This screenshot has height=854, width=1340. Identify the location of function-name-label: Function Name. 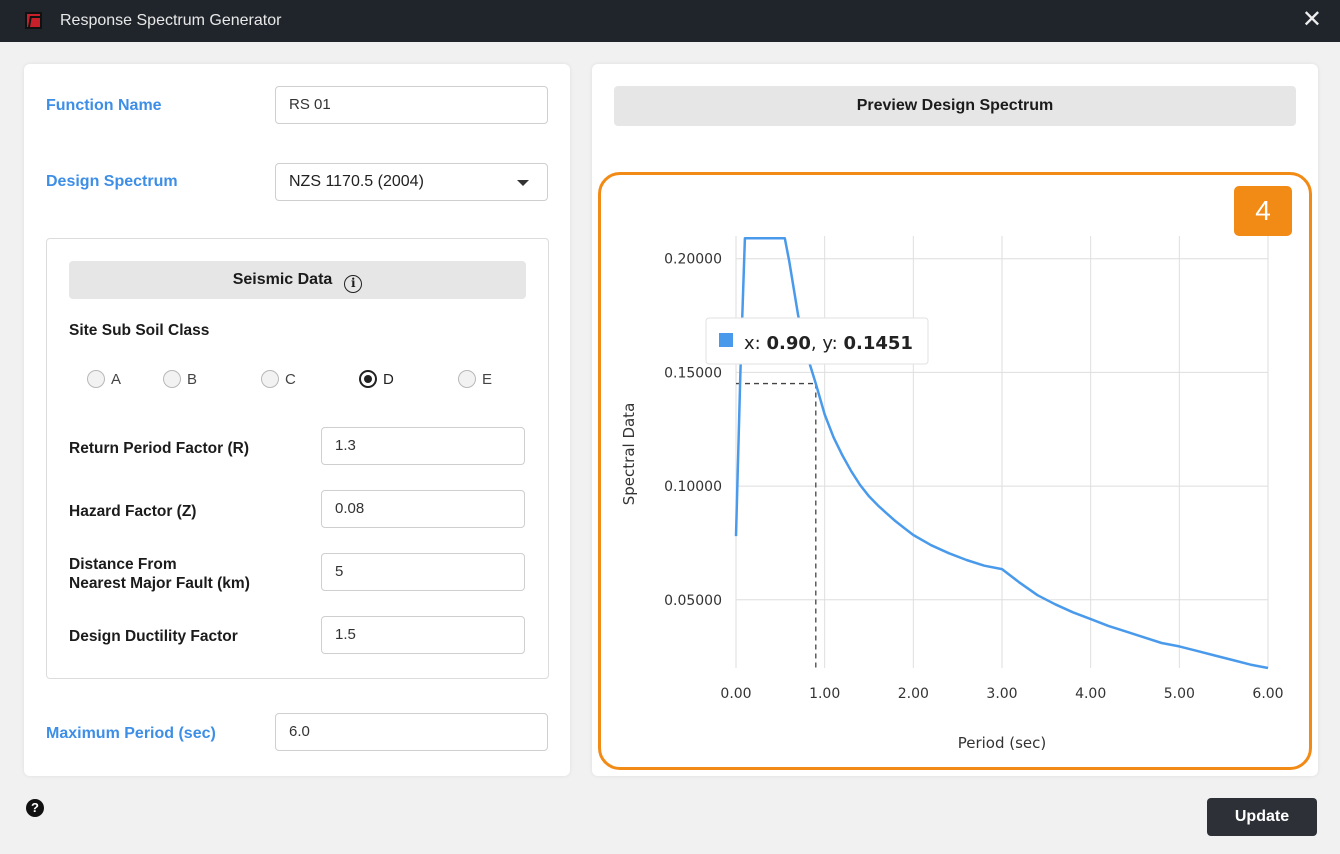
(104, 105).